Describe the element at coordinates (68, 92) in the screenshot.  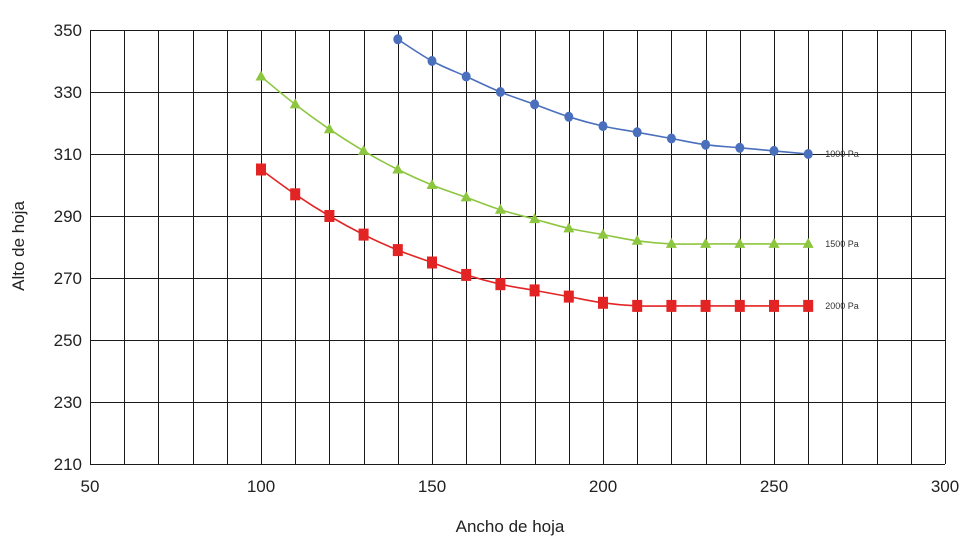
I see `y-tick-label: 330` at that location.